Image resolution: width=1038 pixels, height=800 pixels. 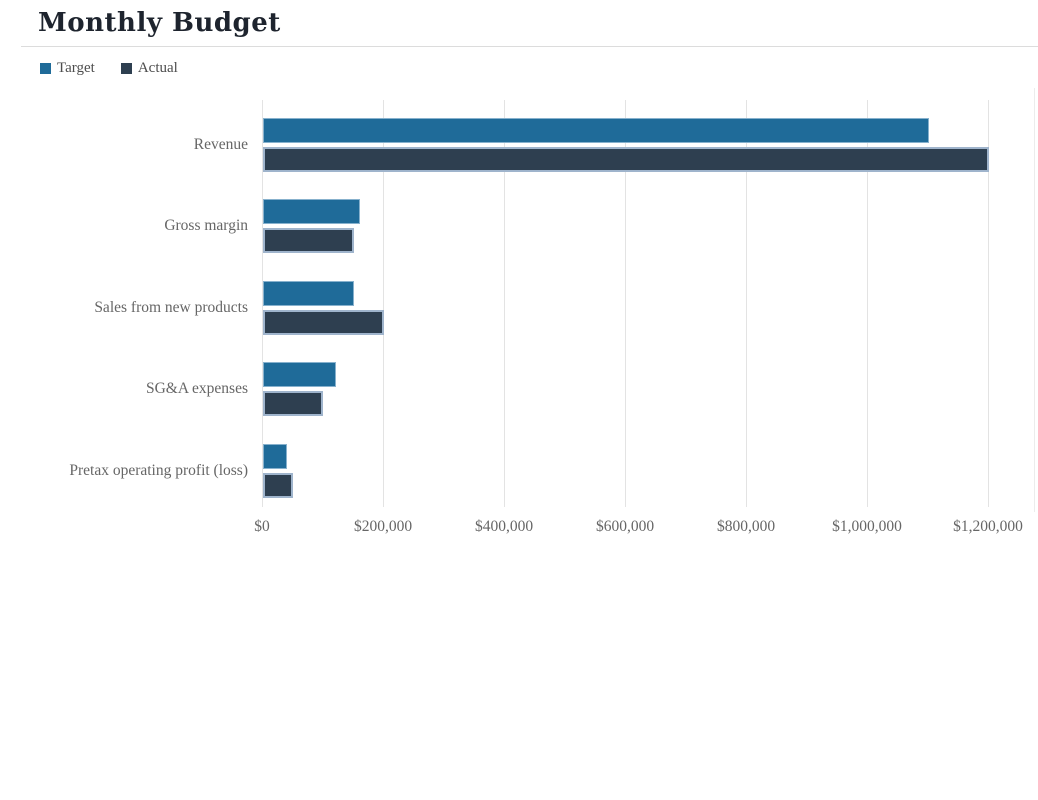 I want to click on bar-target-sg-a-expenses, so click(x=299, y=375).